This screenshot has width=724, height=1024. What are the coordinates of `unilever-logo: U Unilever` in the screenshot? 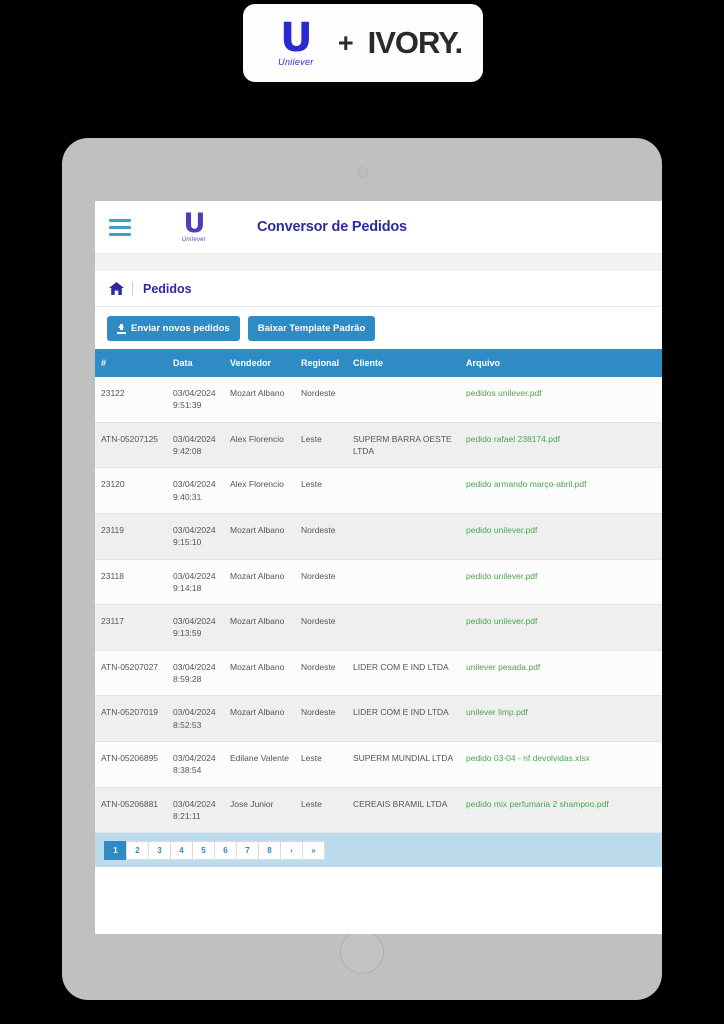 It's located at (296, 40).